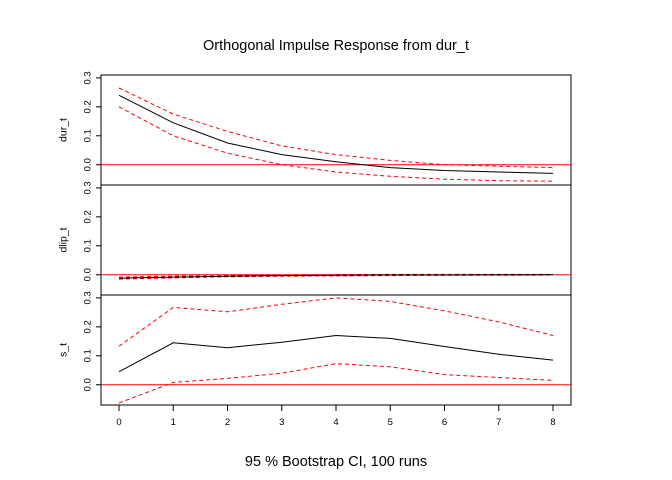 Image resolution: width=672 pixels, height=480 pixels. What do you see at coordinates (336, 462) in the screenshot?
I see `chart-subtitle: 95 % Bootstrap CI, 100 runs` at bounding box center [336, 462].